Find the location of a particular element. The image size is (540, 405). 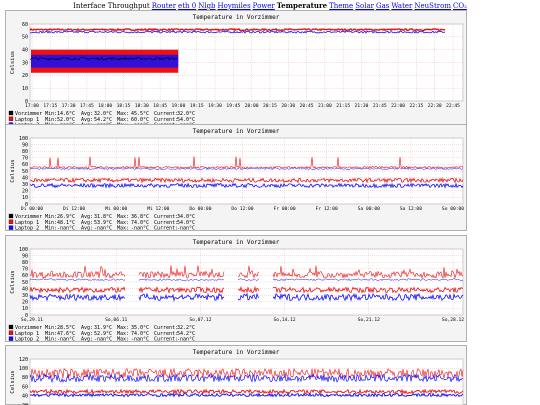

nav-link-1: eth 0 is located at coordinates (187, 6).